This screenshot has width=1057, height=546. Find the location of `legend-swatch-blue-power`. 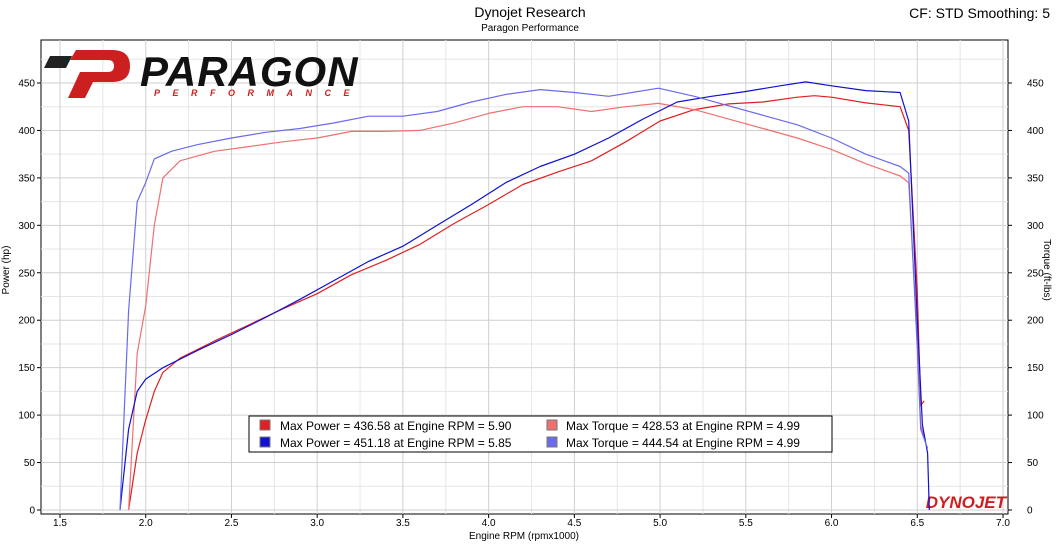

legend-swatch-blue-power is located at coordinates (265, 442).